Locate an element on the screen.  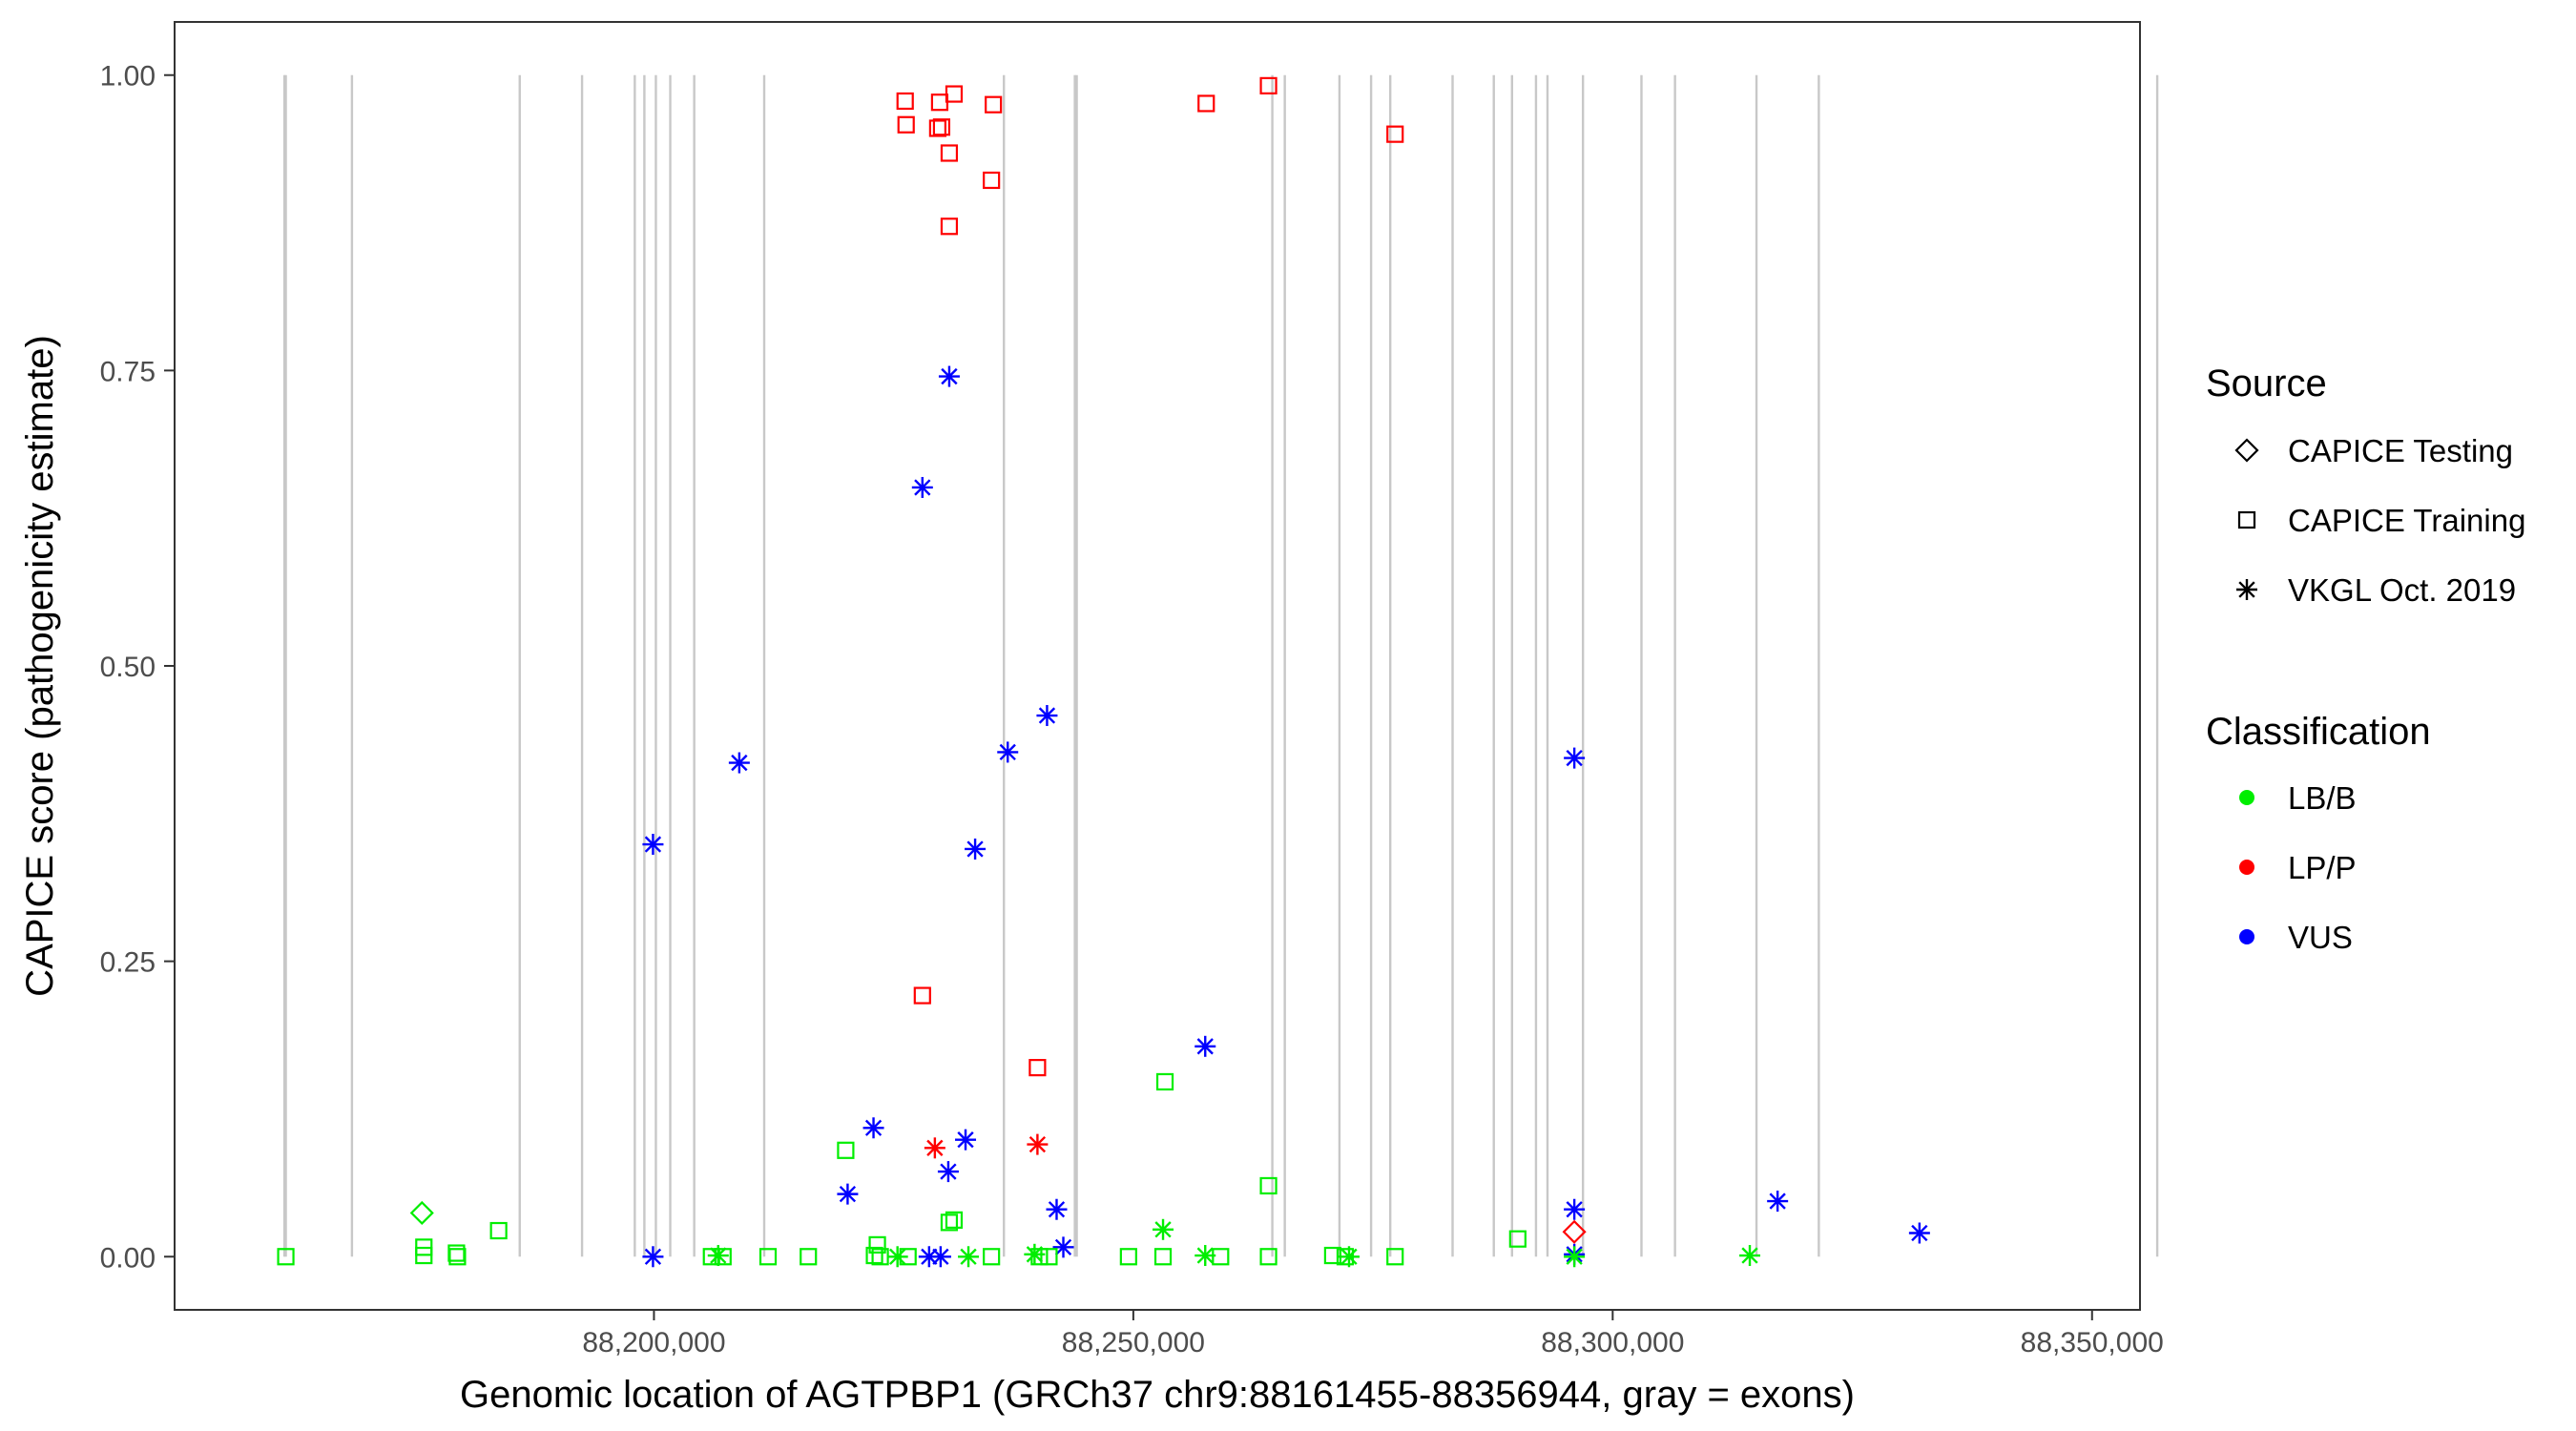
y-axis: 0.00 0.25 0.50 0.75 1.00 is located at coordinates (137, 667).